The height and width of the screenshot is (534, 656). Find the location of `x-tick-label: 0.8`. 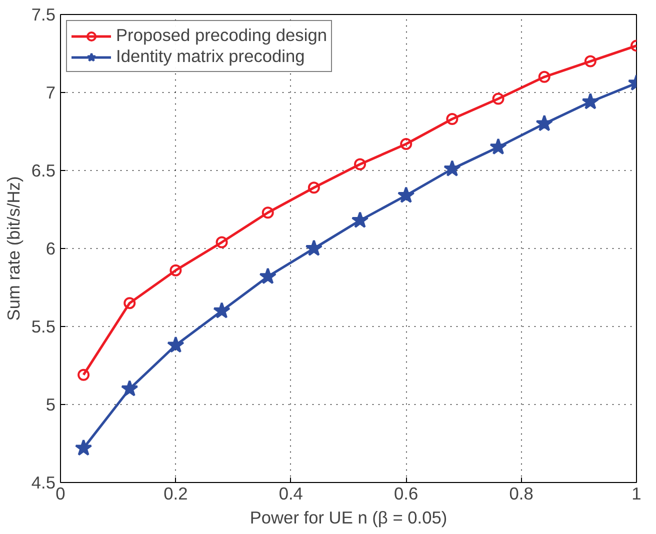

x-tick-label: 0.8 is located at coordinates (521, 494).